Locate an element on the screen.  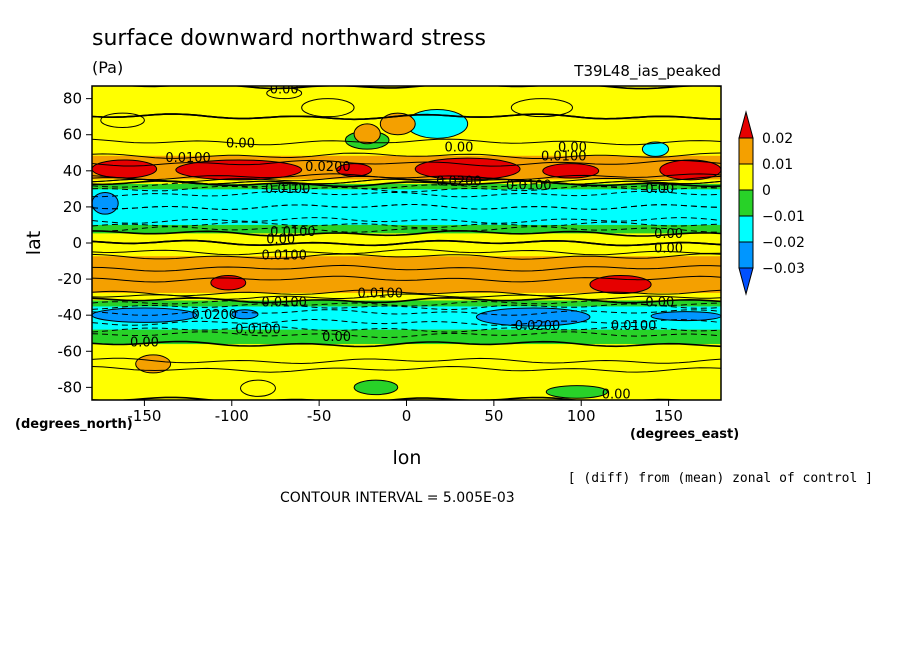
y-units-label: (degrees_north) is located at coordinates (74, 424).